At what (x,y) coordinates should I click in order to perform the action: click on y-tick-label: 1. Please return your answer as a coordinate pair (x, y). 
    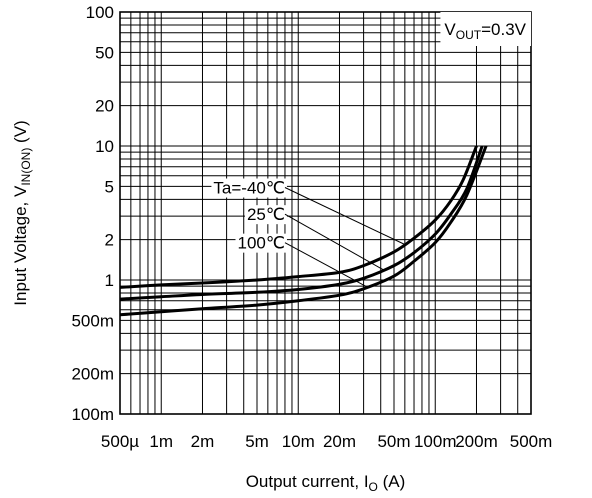
    Looking at the image, I should click on (109, 280).